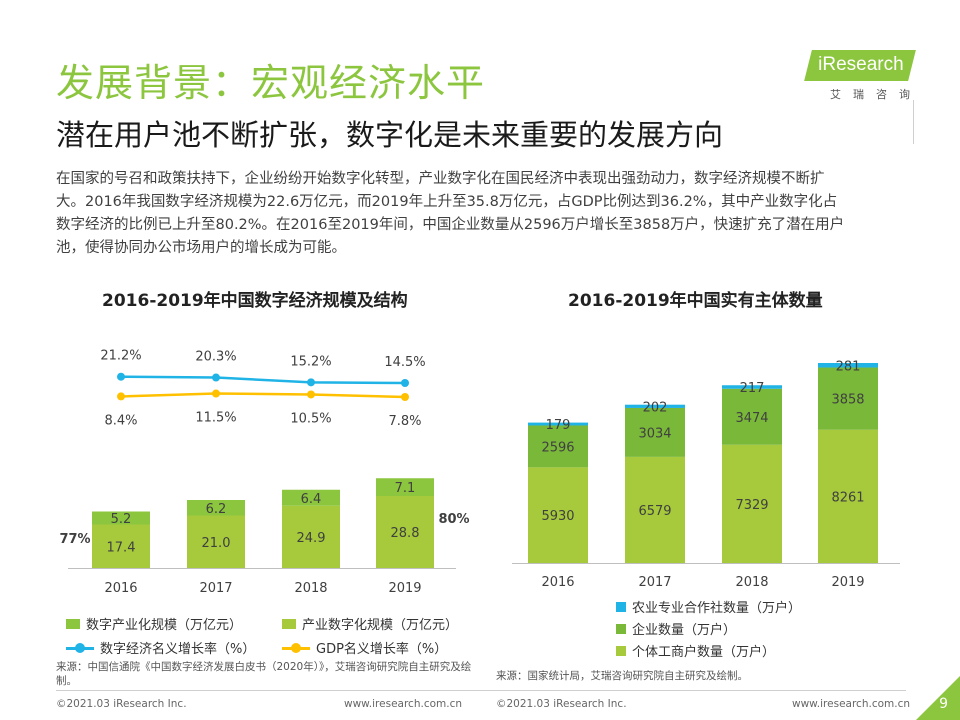 The height and width of the screenshot is (720, 960). Describe the element at coordinates (215, 357) in the screenshot. I see `data-label: 20.3%` at that location.